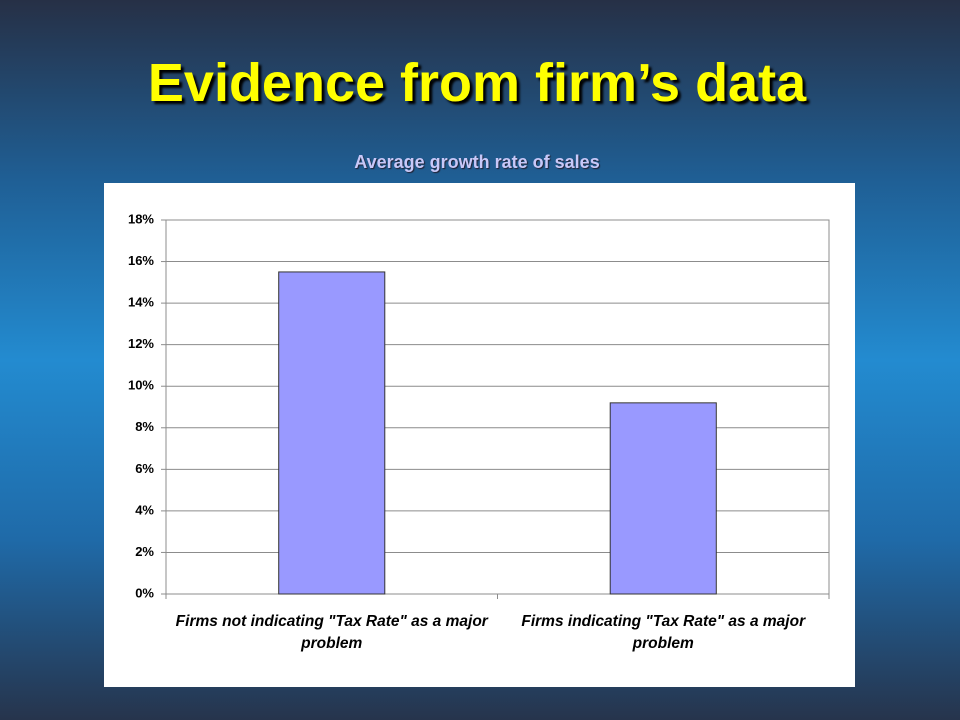  Describe the element at coordinates (477, 162) in the screenshot. I see `chart-subtitle: Average growth rate of sales` at that location.